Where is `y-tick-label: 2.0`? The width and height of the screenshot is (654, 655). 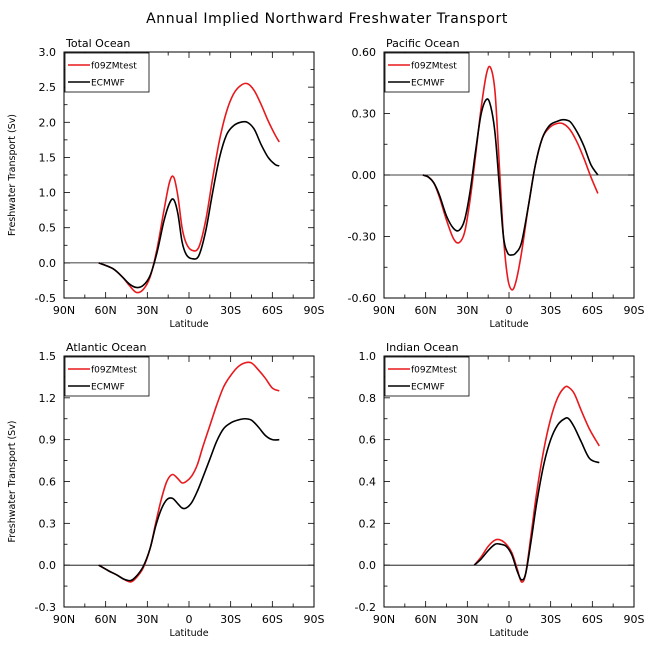 y-tick-label: 2.0 is located at coordinates (48, 122).